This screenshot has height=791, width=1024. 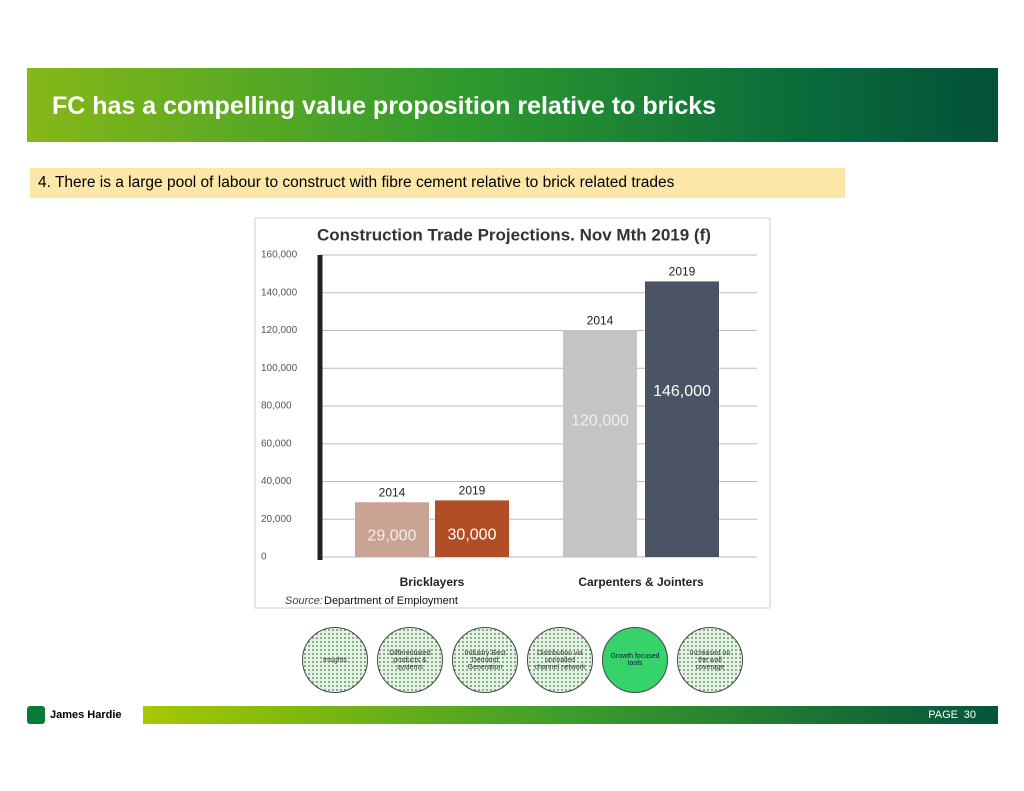 What do you see at coordinates (86, 715) in the screenshot?
I see `brand: James Hardie` at bounding box center [86, 715].